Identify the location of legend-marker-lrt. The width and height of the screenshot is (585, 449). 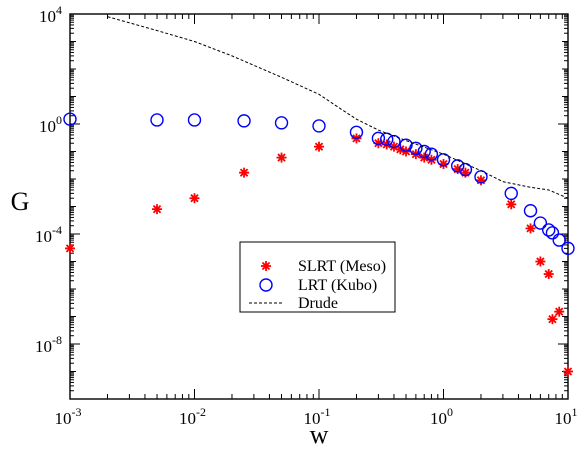
(266, 285).